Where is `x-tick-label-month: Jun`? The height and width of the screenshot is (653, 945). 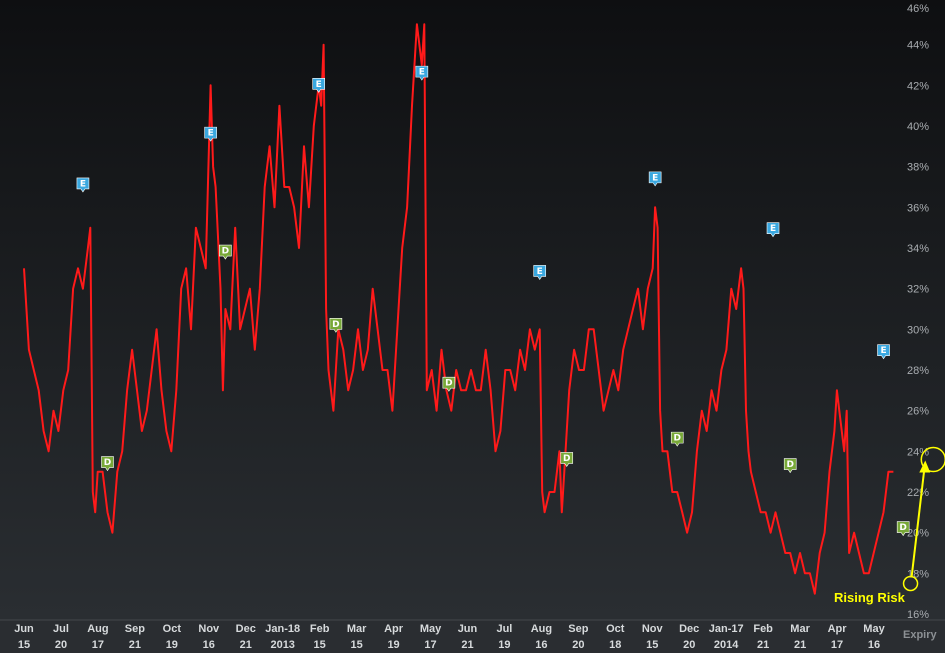 x-tick-label-month: Jun is located at coordinates (24, 629).